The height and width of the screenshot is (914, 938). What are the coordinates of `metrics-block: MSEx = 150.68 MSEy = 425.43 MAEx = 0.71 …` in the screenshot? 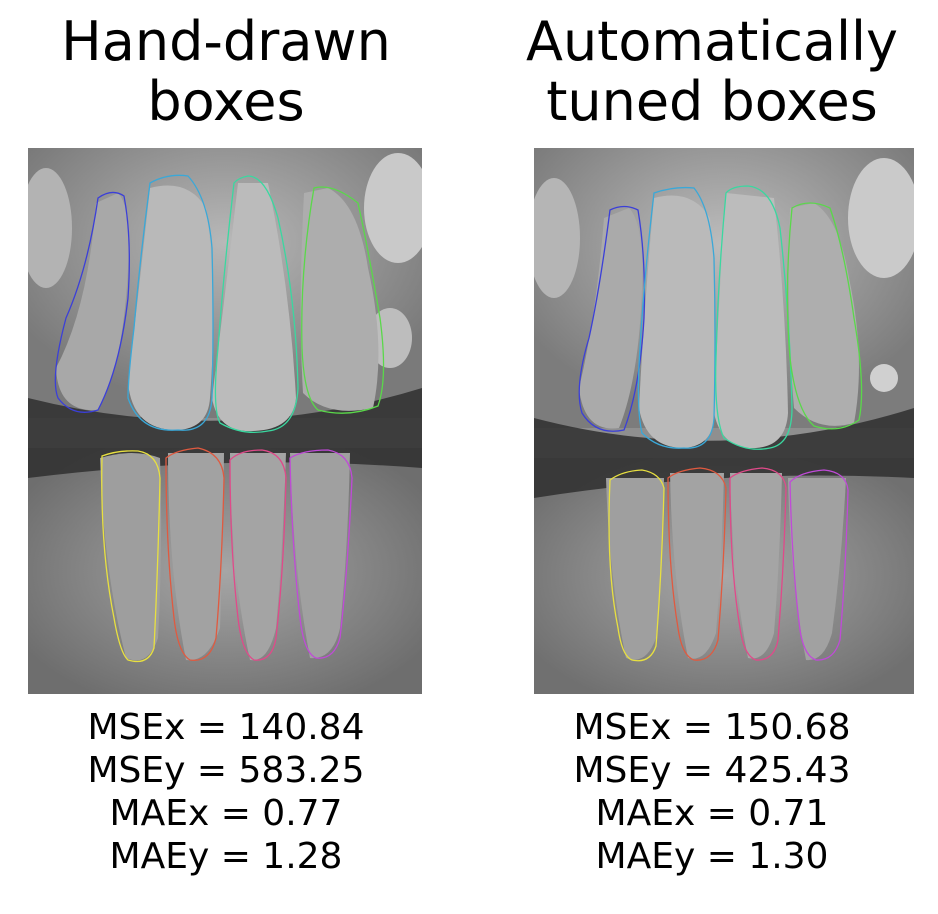 It's located at (712, 792).